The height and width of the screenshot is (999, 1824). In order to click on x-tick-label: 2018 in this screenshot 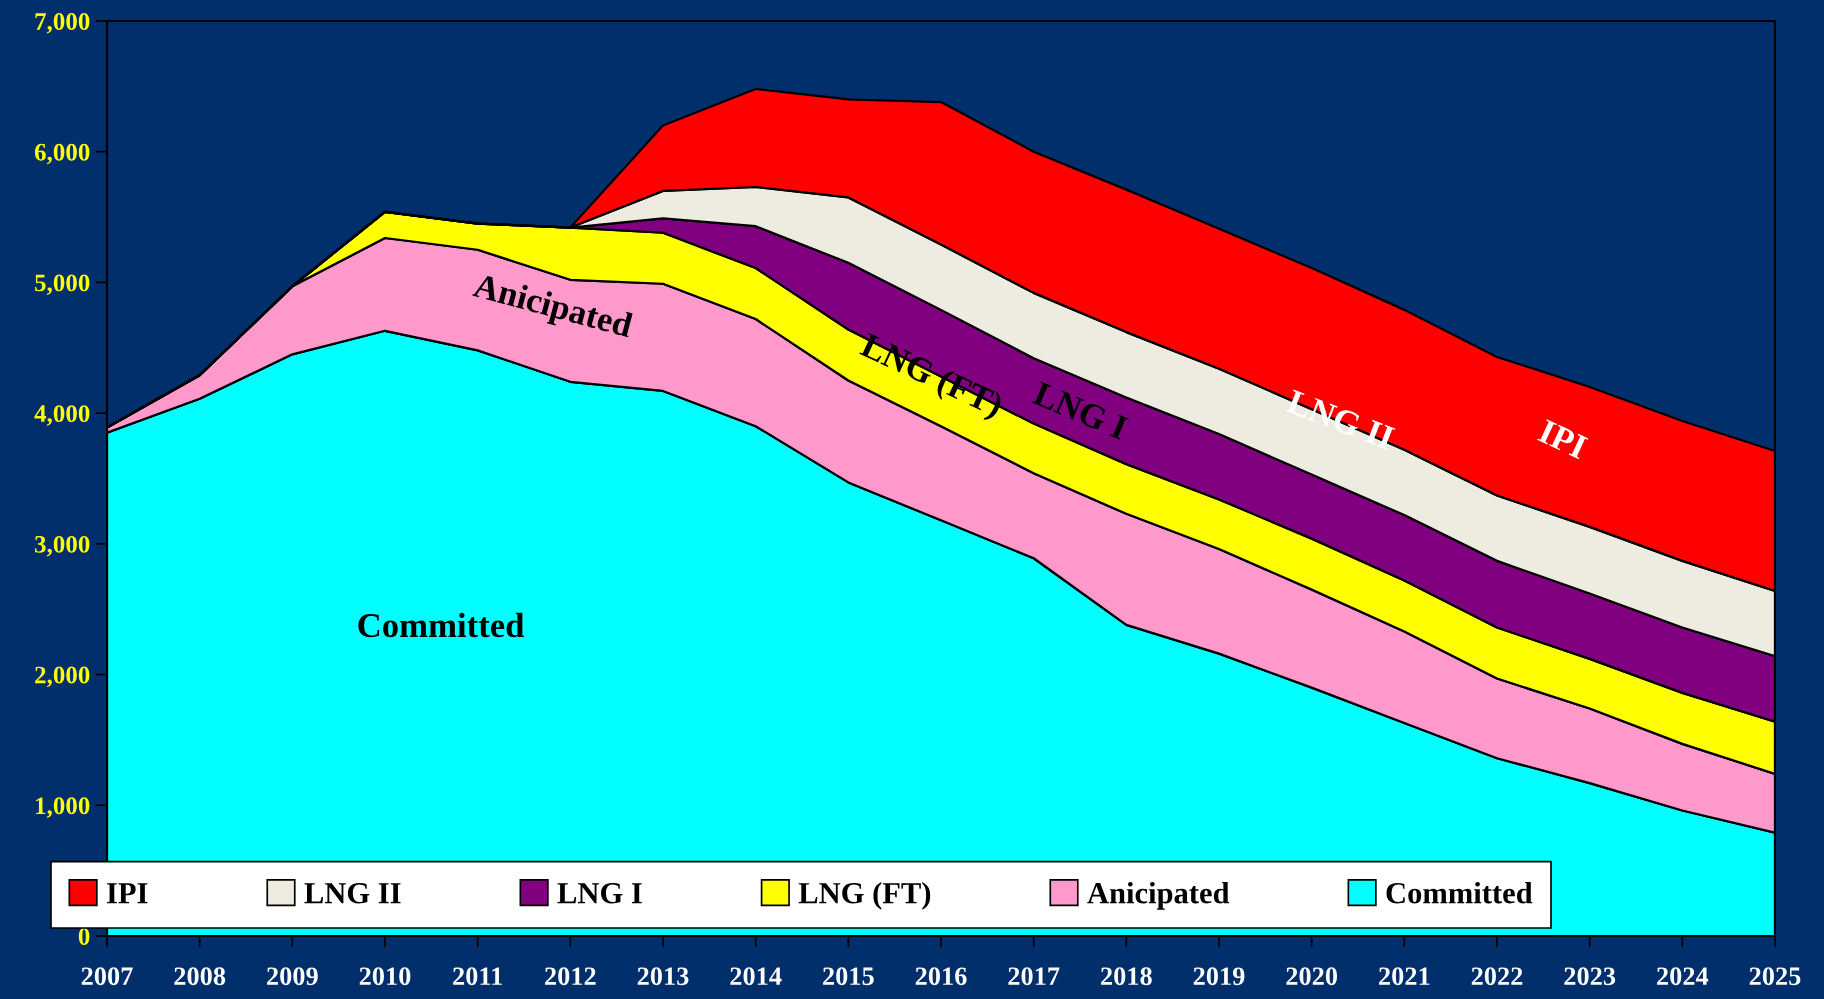, I will do `click(1126, 976)`.